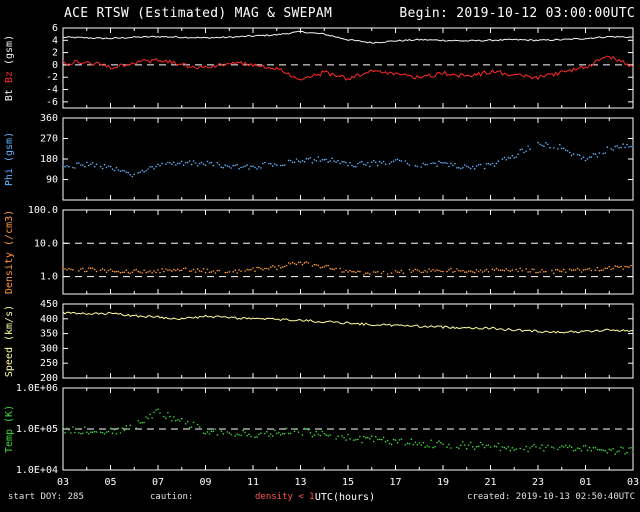 The height and width of the screenshot is (512, 640). What do you see at coordinates (551, 497) in the screenshot?
I see `created-timestamp: created: 2019-10-13 02:50:40UTC` at bounding box center [551, 497].